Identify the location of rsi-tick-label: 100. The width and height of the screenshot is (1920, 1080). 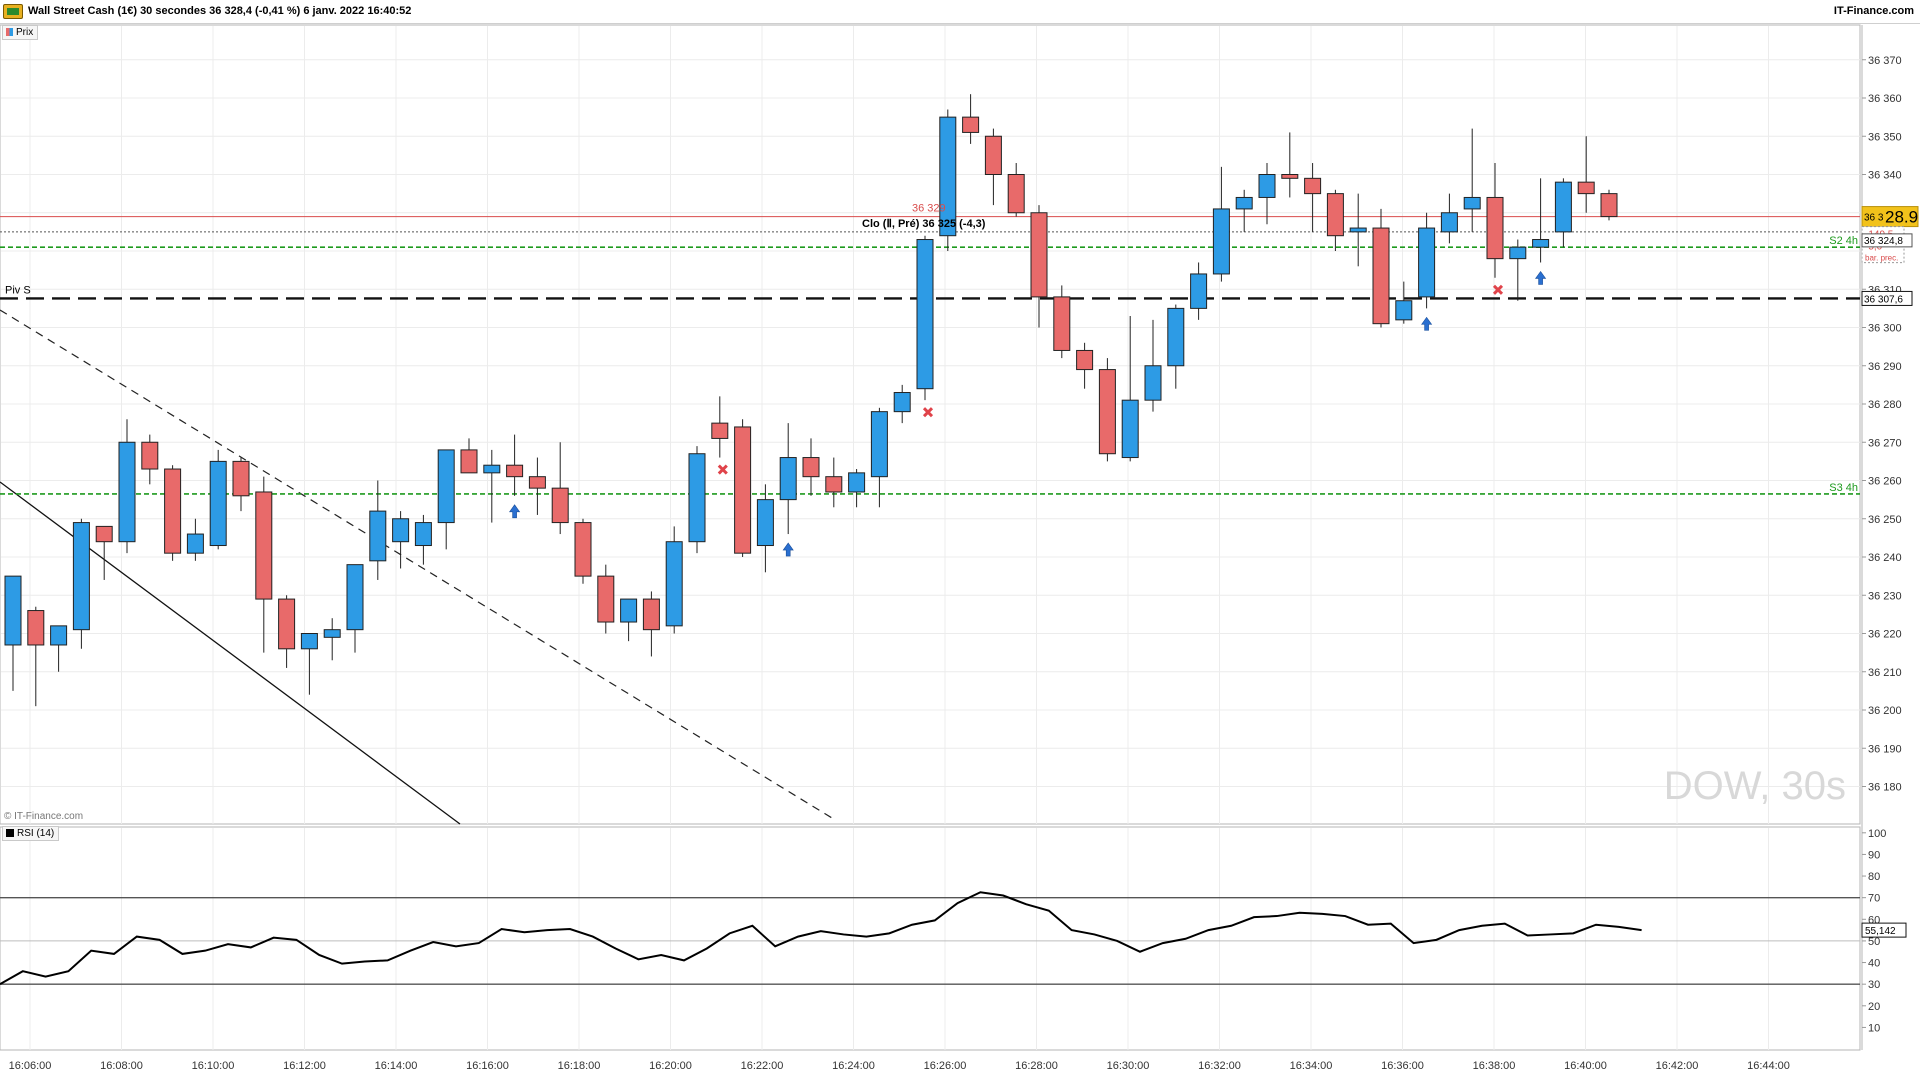
(1877, 834).